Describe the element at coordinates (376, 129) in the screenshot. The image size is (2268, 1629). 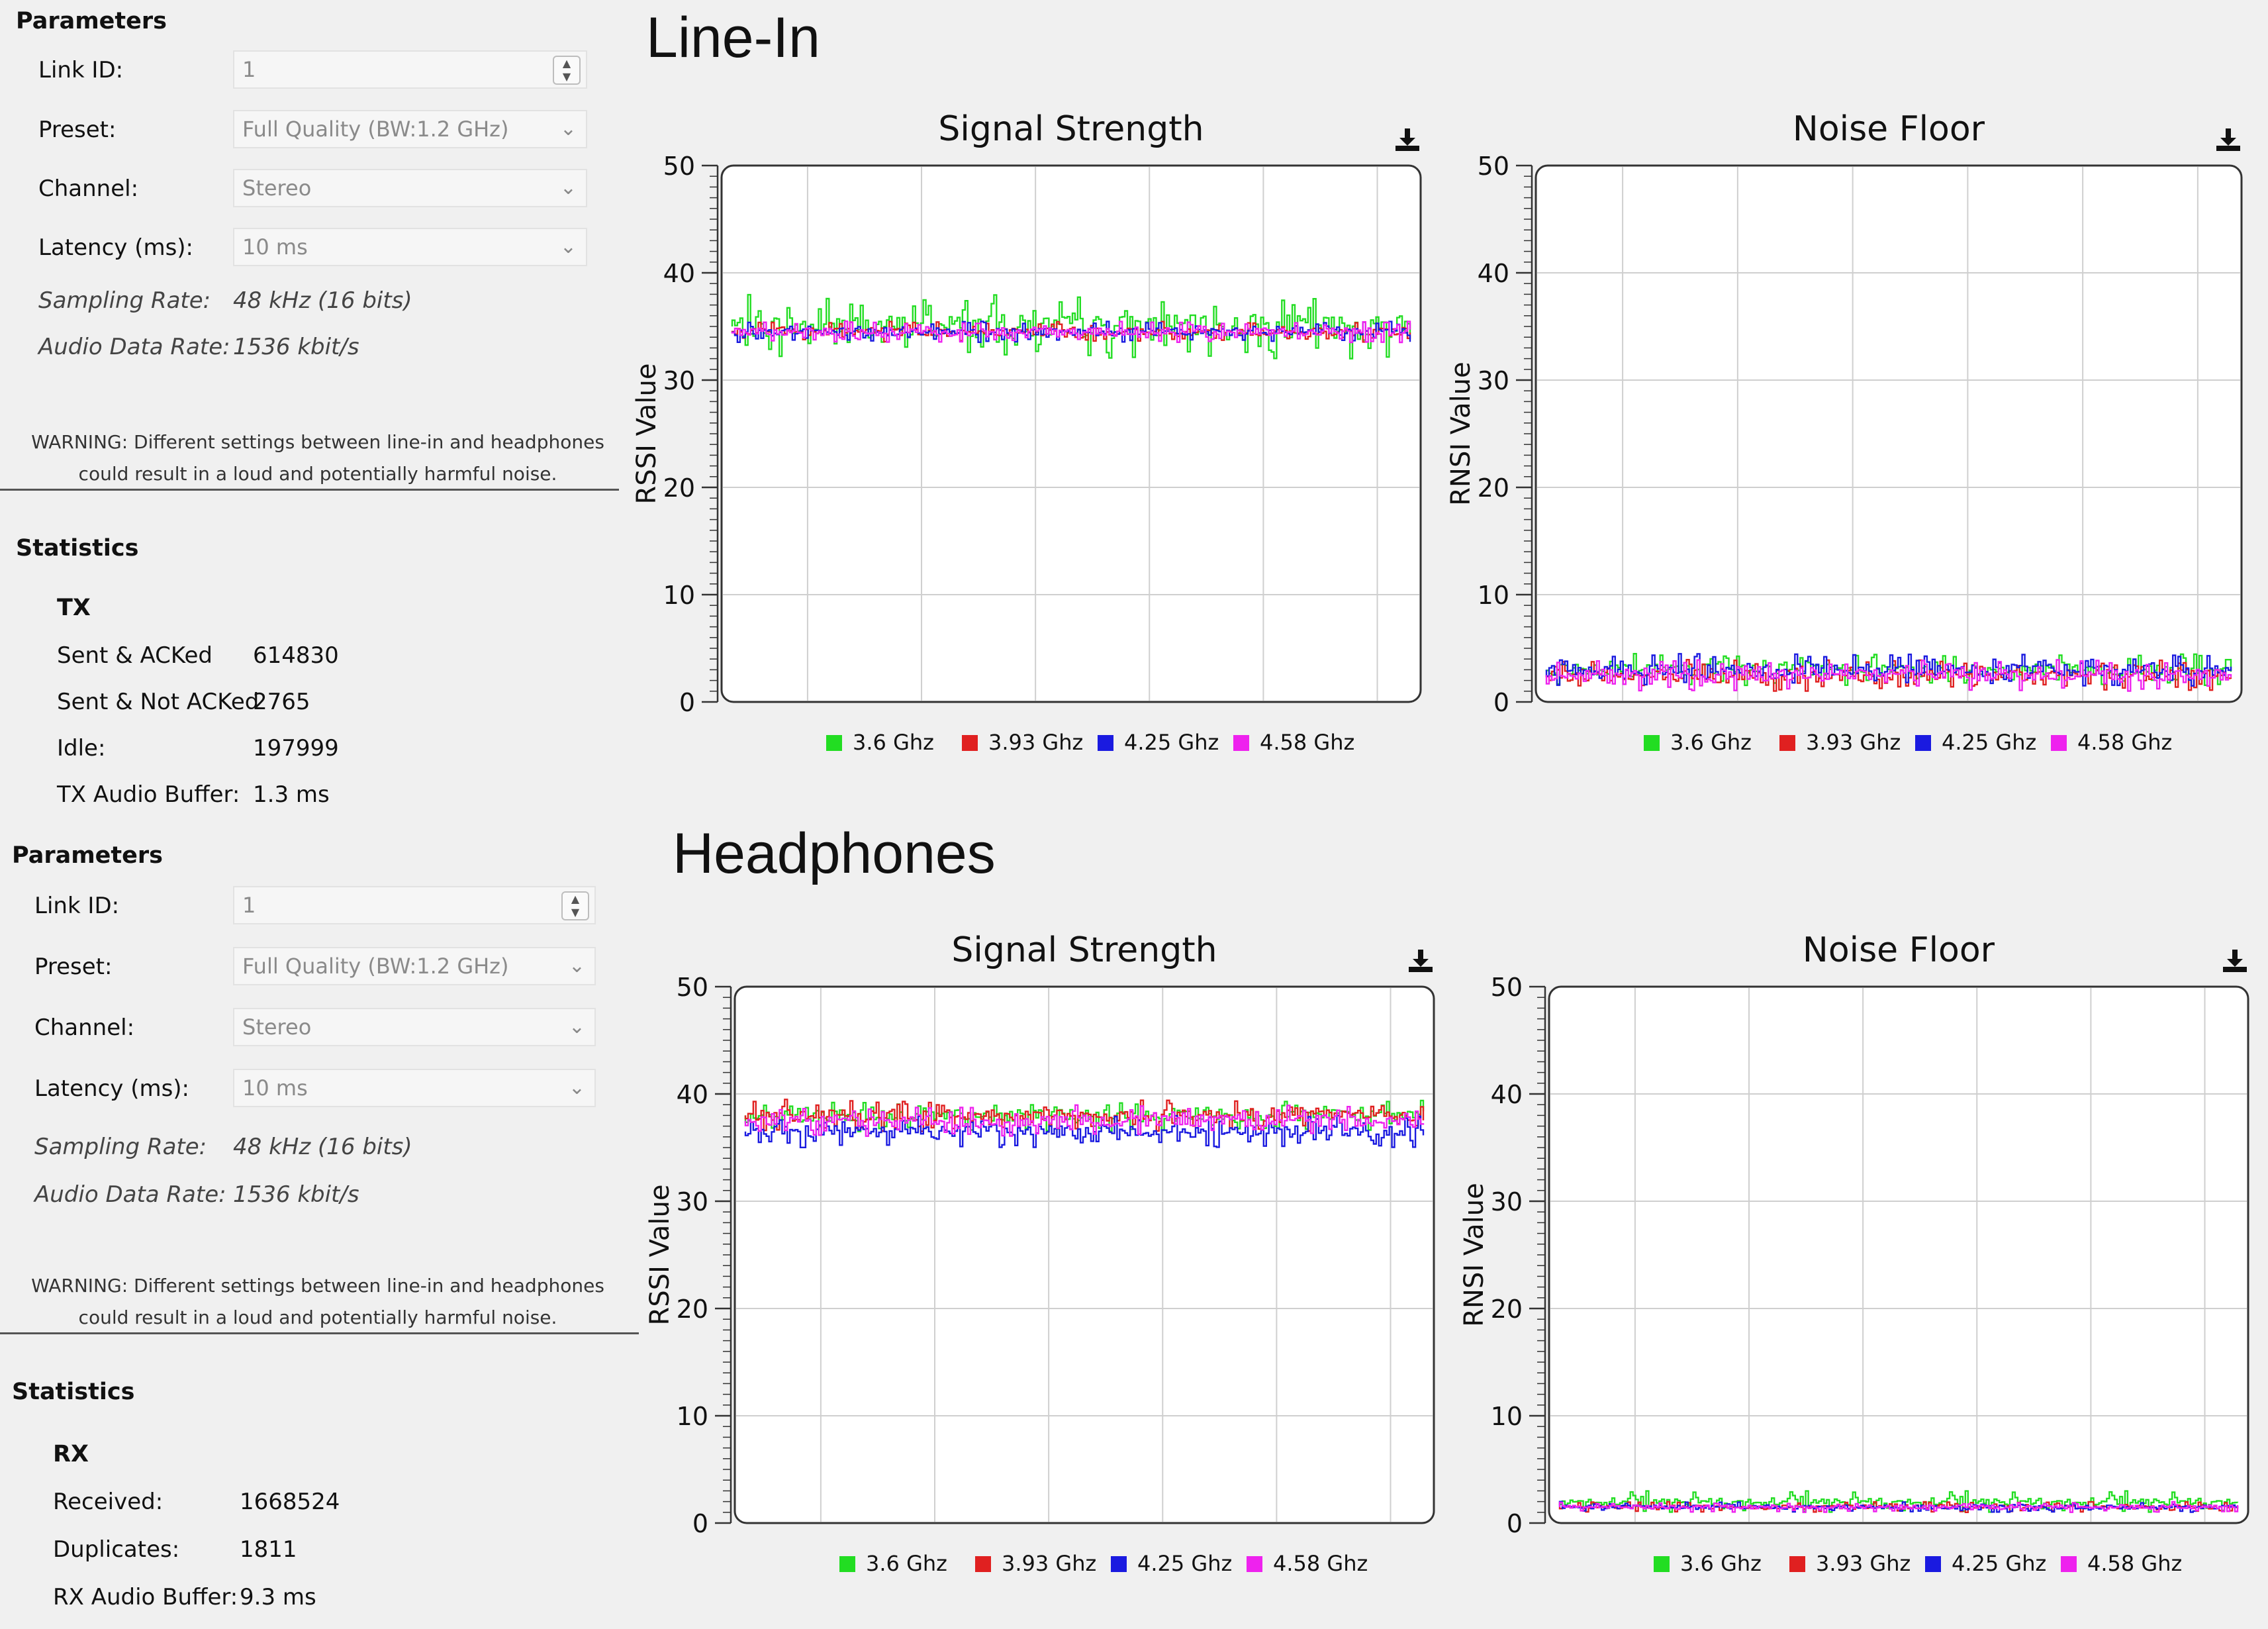
I see `preset-value: Full Quality (BW:1.2 GHz)` at that location.